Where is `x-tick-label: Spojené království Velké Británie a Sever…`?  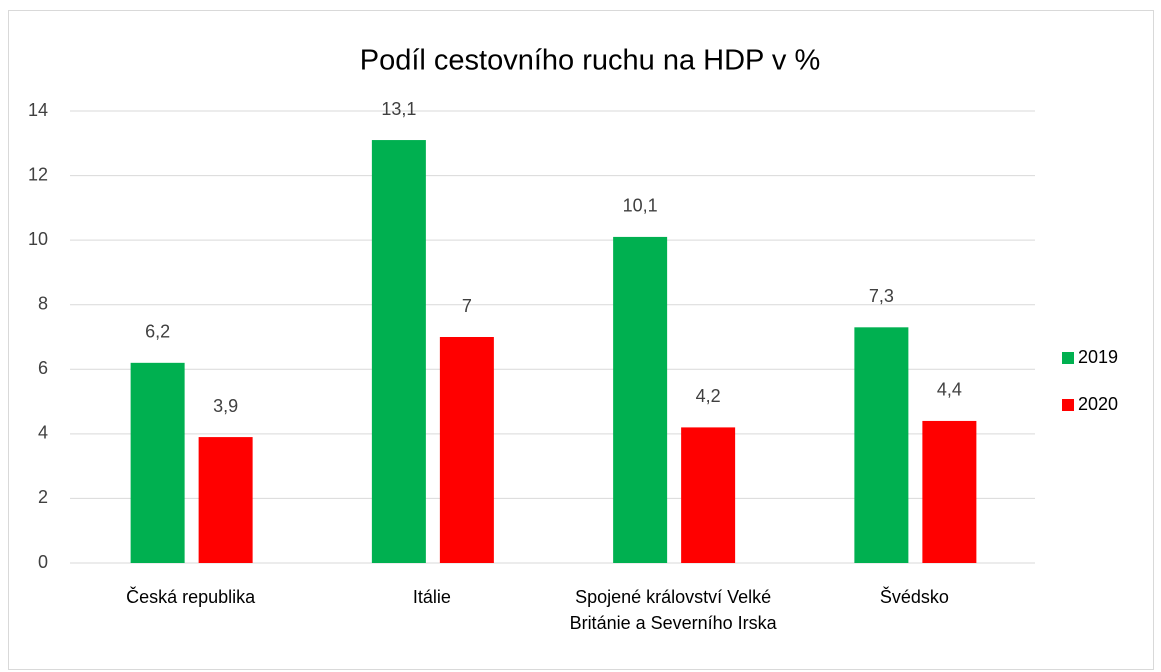 x-tick-label: Spojené království Velké Británie a Sever… is located at coordinates (674, 610).